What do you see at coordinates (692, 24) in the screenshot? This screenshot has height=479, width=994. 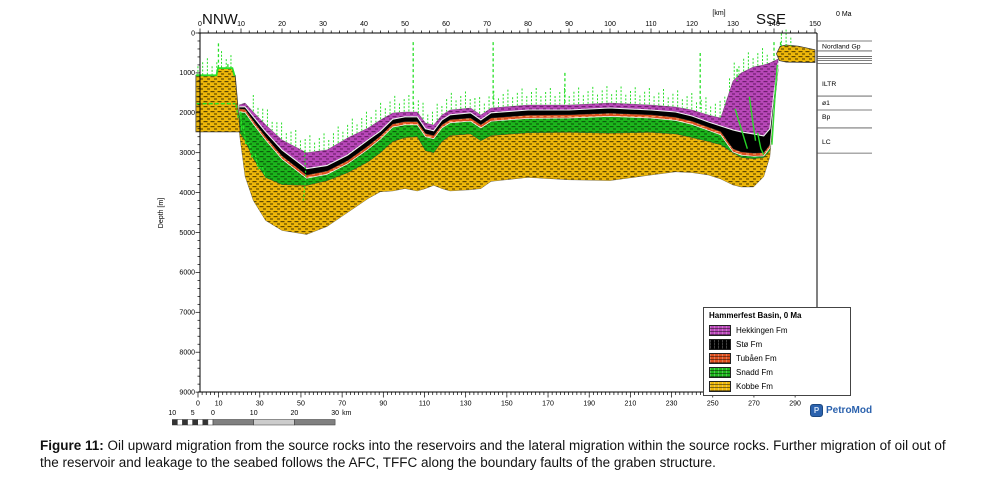 I see `top-axis-tick-label: 120` at bounding box center [692, 24].